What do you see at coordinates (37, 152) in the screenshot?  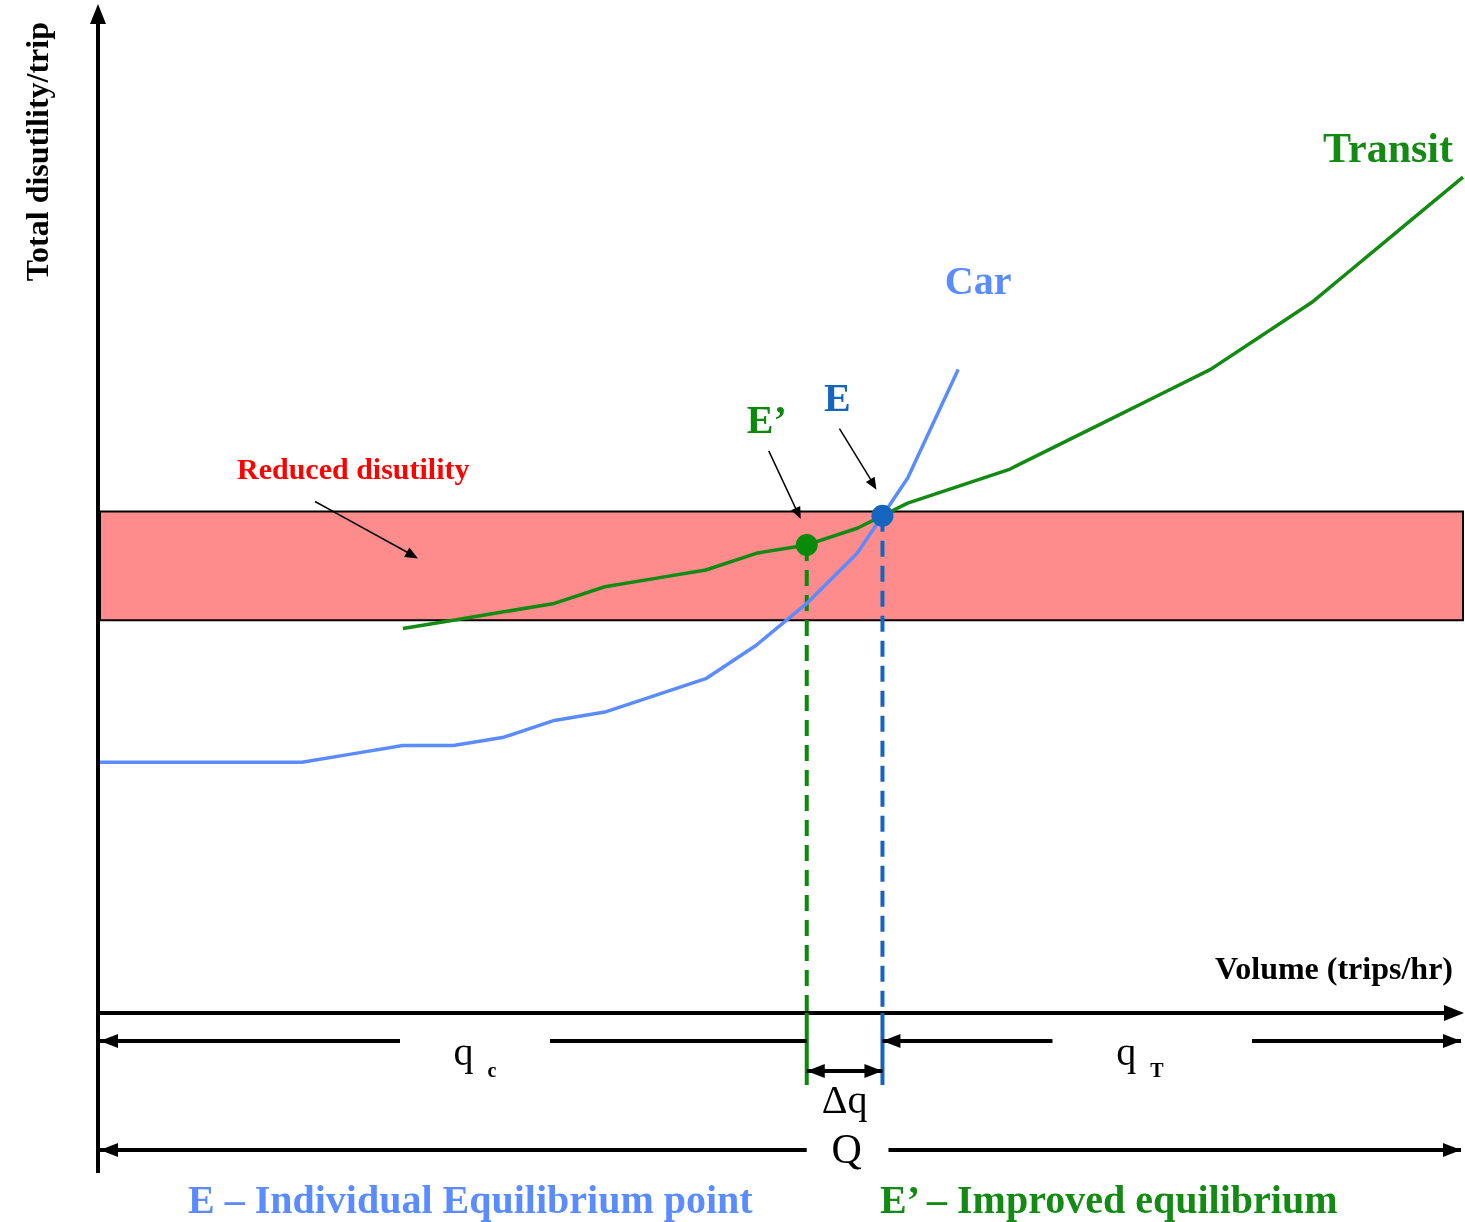 I see `y-axis-title: Total disutility/trip` at bounding box center [37, 152].